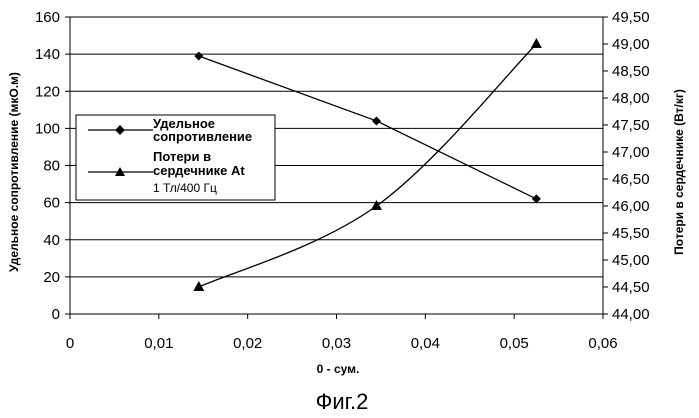  I want to click on y-right-tick-label: 47,00, so click(631, 152).